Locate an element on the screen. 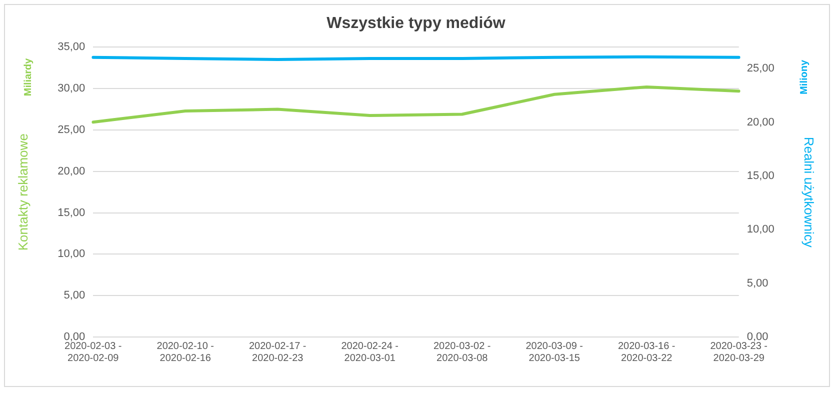 Image resolution: width=834 pixels, height=393 pixels. y2-tick-label: 5,00 is located at coordinates (757, 283).